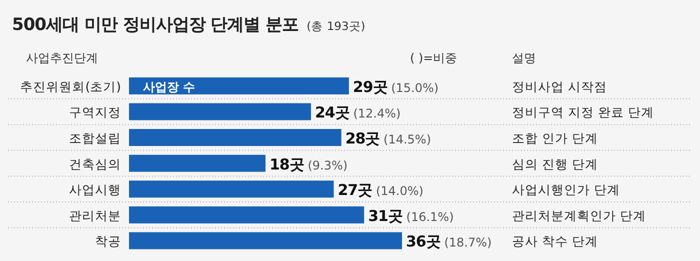  Describe the element at coordinates (579, 215) in the screenshot. I see `text: 관리처분계획인가 단계` at that location.